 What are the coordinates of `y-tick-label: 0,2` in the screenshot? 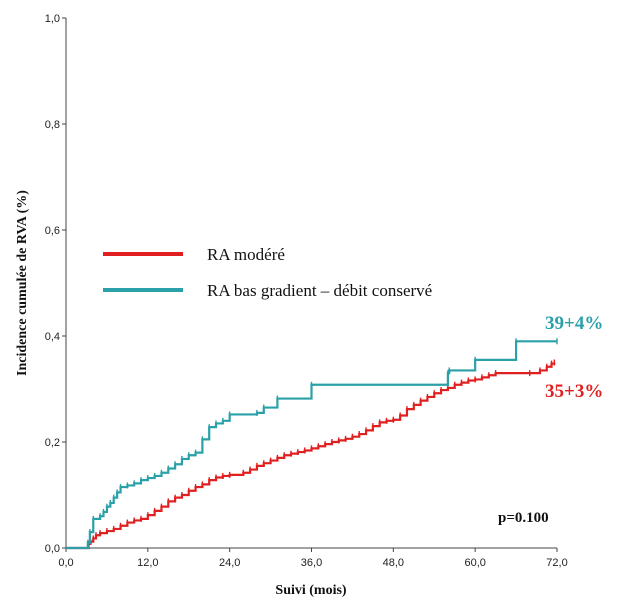 It's located at (52, 443).